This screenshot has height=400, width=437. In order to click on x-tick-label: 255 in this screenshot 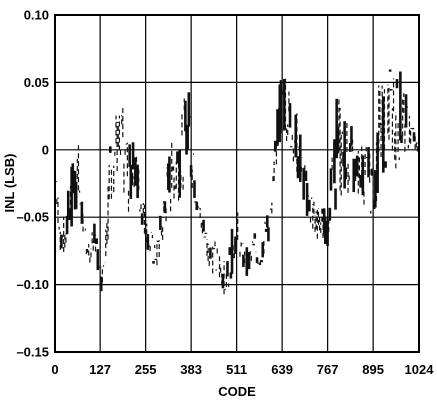, I will do `click(146, 369)`.